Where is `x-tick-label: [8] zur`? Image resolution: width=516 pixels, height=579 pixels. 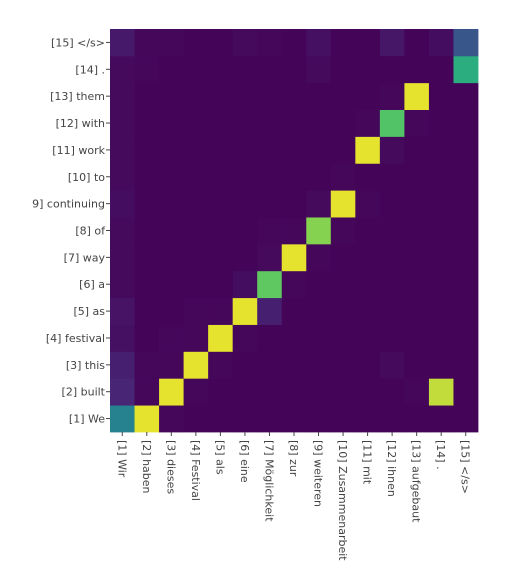 x-tick-label: [8] zur is located at coordinates (293, 458).